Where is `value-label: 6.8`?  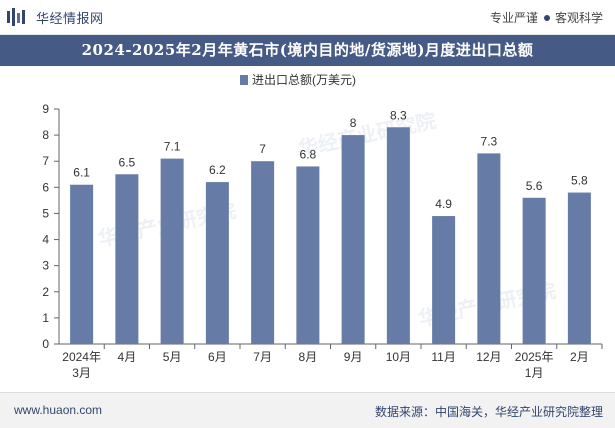 value-label: 6.8 is located at coordinates (308, 154).